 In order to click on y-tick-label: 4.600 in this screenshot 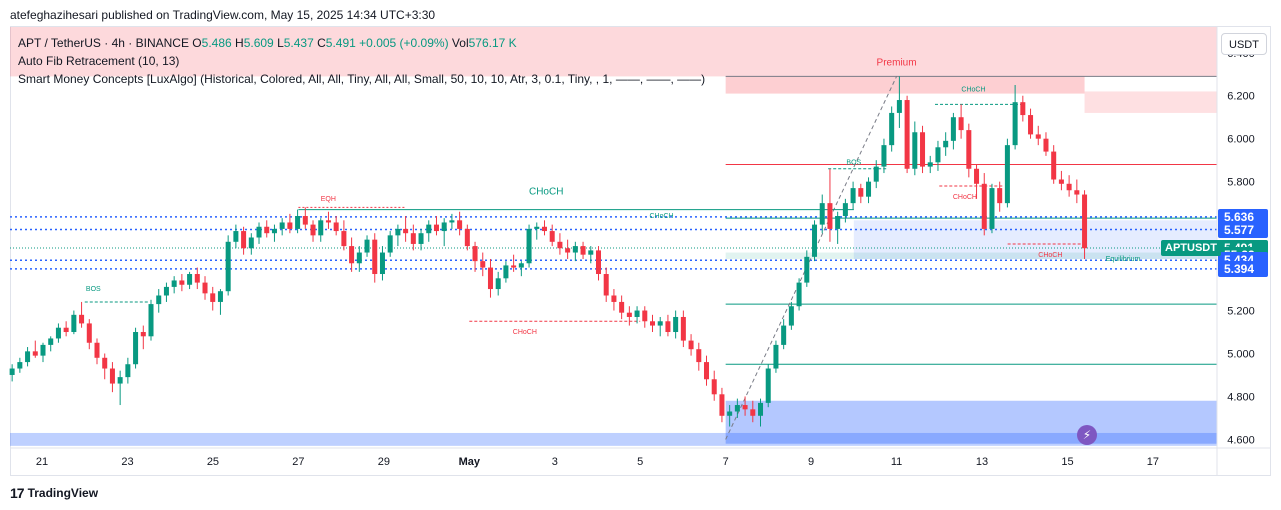, I will do `click(1241, 440)`.